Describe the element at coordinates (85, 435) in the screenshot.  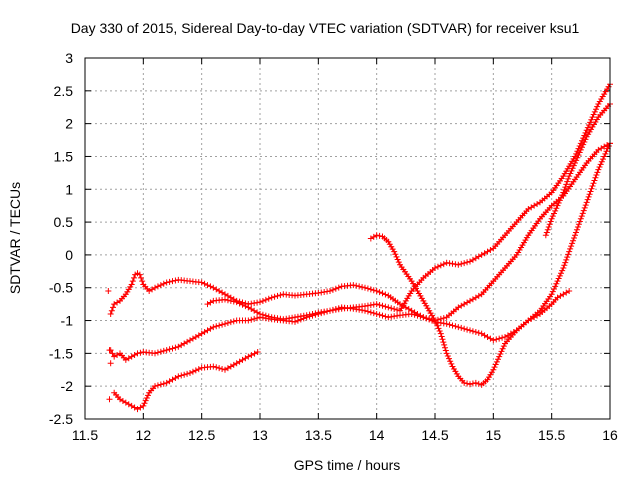
I see `x-tick-label: 11.5` at that location.